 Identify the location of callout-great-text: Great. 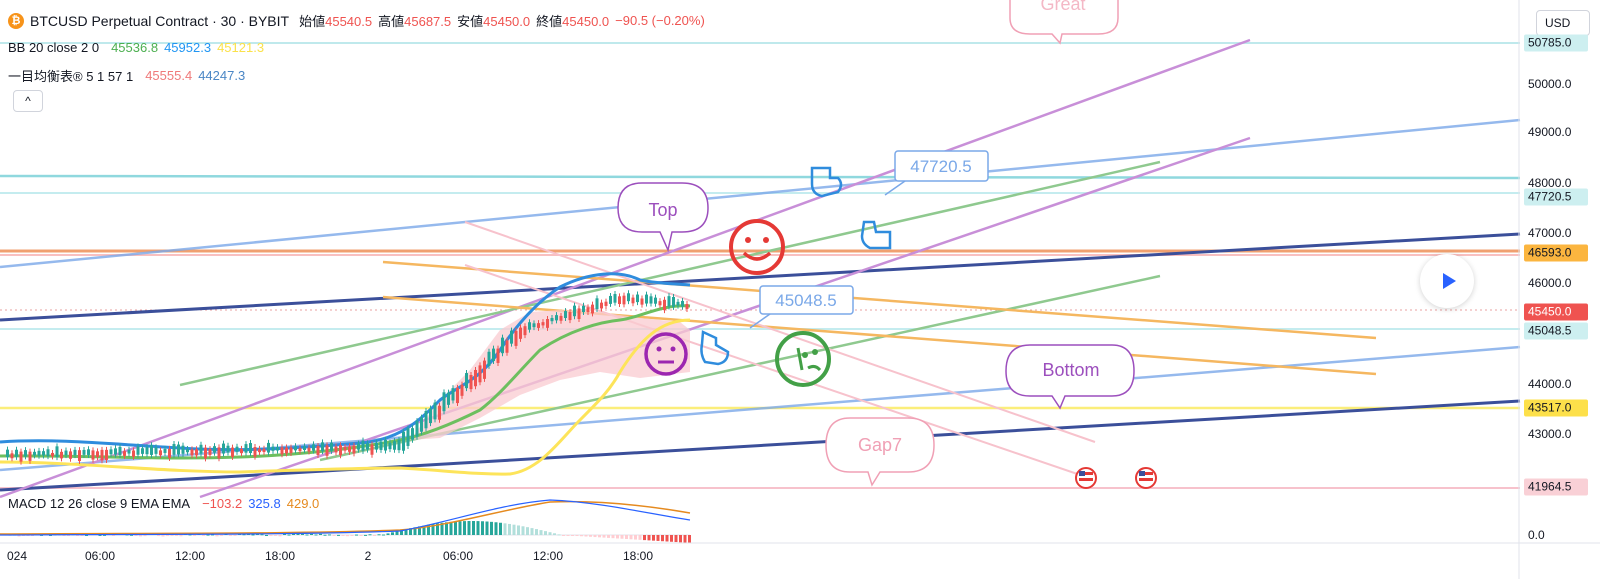
(1062, 7).